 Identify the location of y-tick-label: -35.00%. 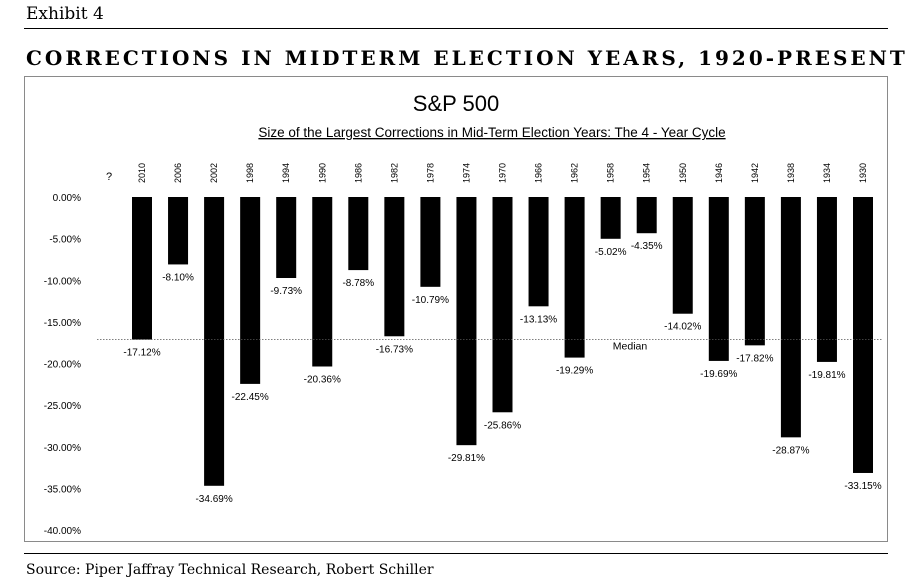
(62, 489).